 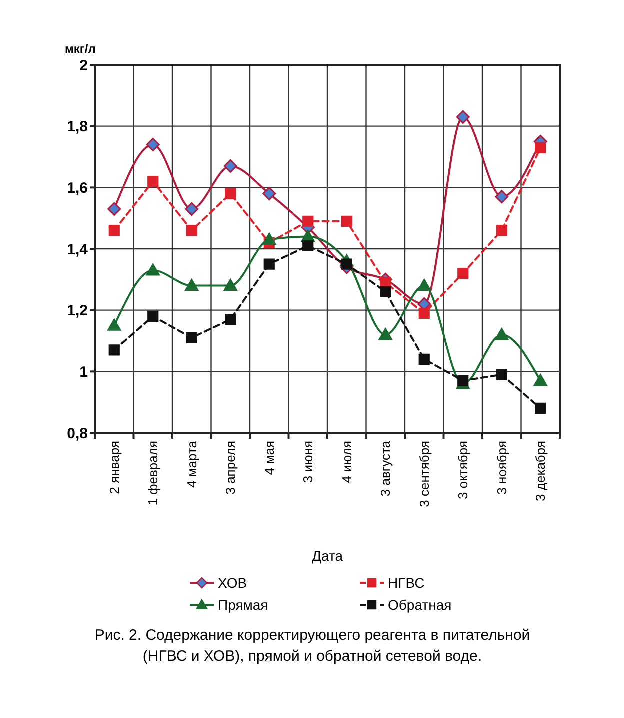 I want to click on x-axis-title: Дата, so click(x=328, y=556).